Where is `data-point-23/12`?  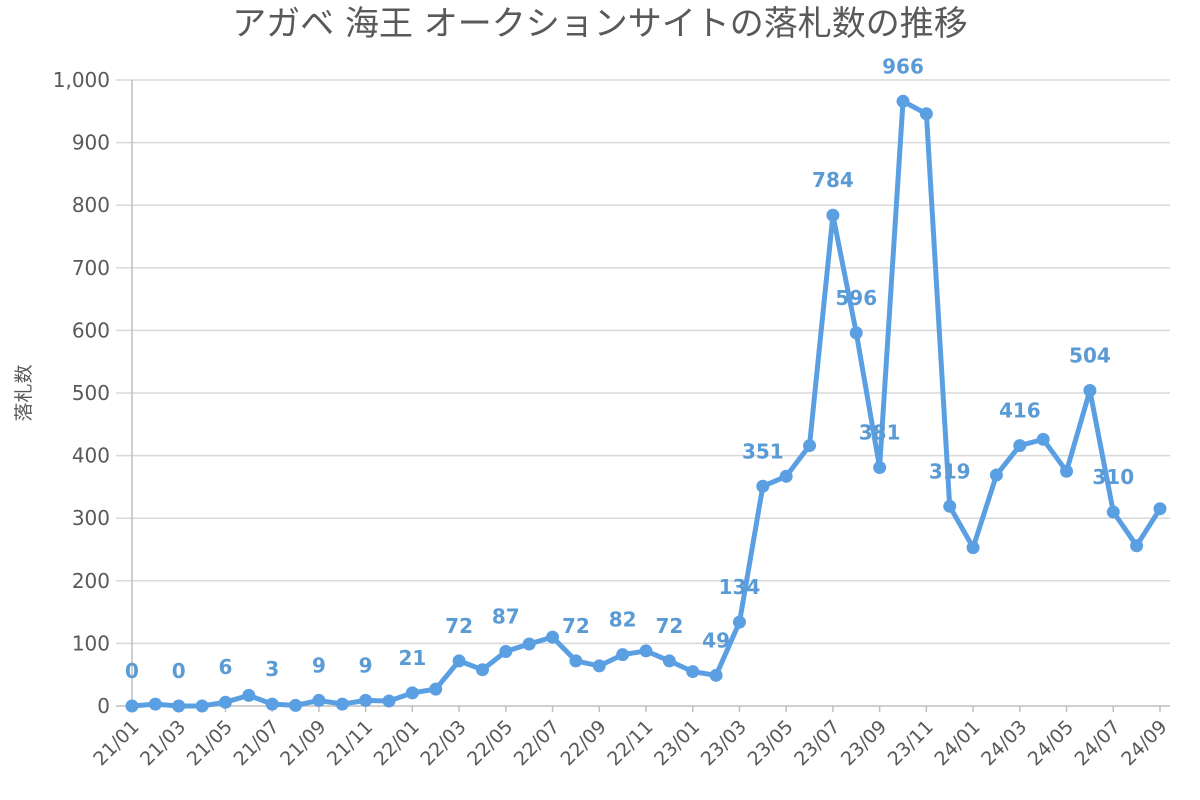 data-point-23/12 is located at coordinates (950, 506).